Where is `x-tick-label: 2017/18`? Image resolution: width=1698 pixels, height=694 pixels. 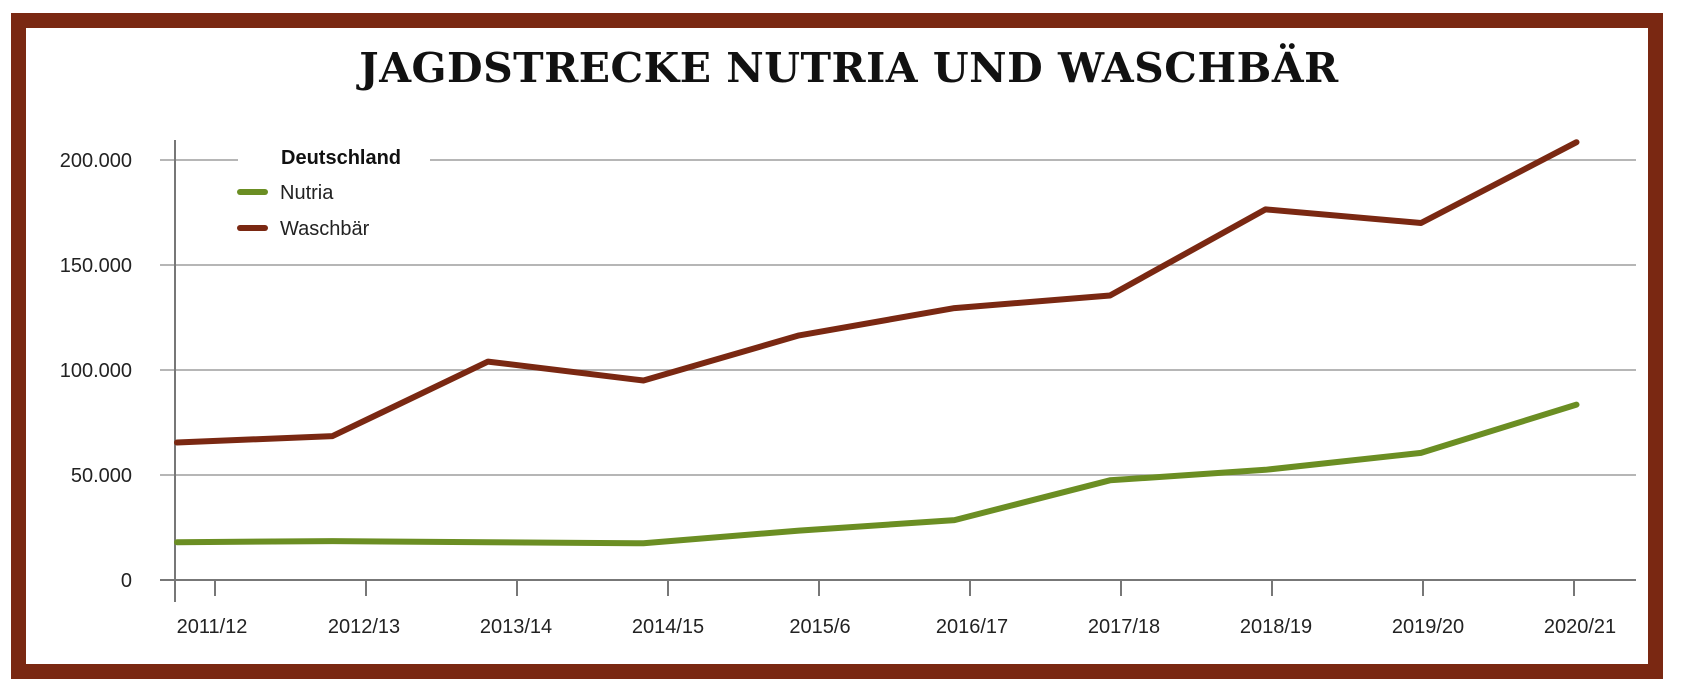
x-tick-label: 2017/18 is located at coordinates (1124, 627).